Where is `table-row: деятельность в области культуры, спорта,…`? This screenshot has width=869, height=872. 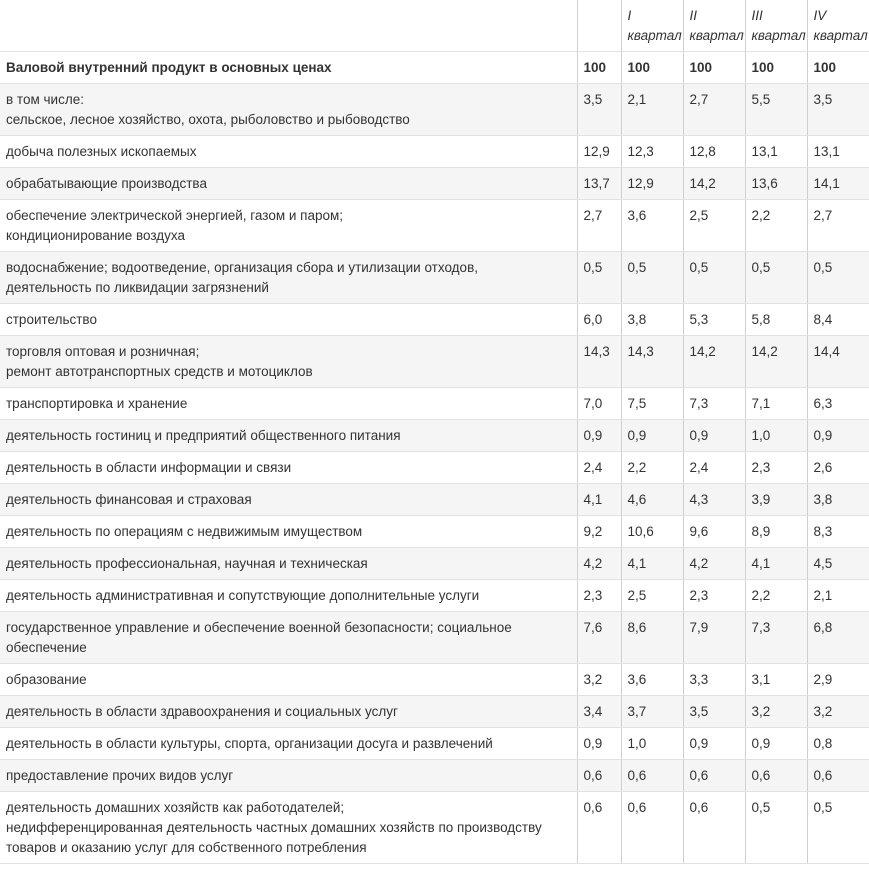
table-row: деятельность в области культуры, спорта,… is located at coordinates (434, 743).